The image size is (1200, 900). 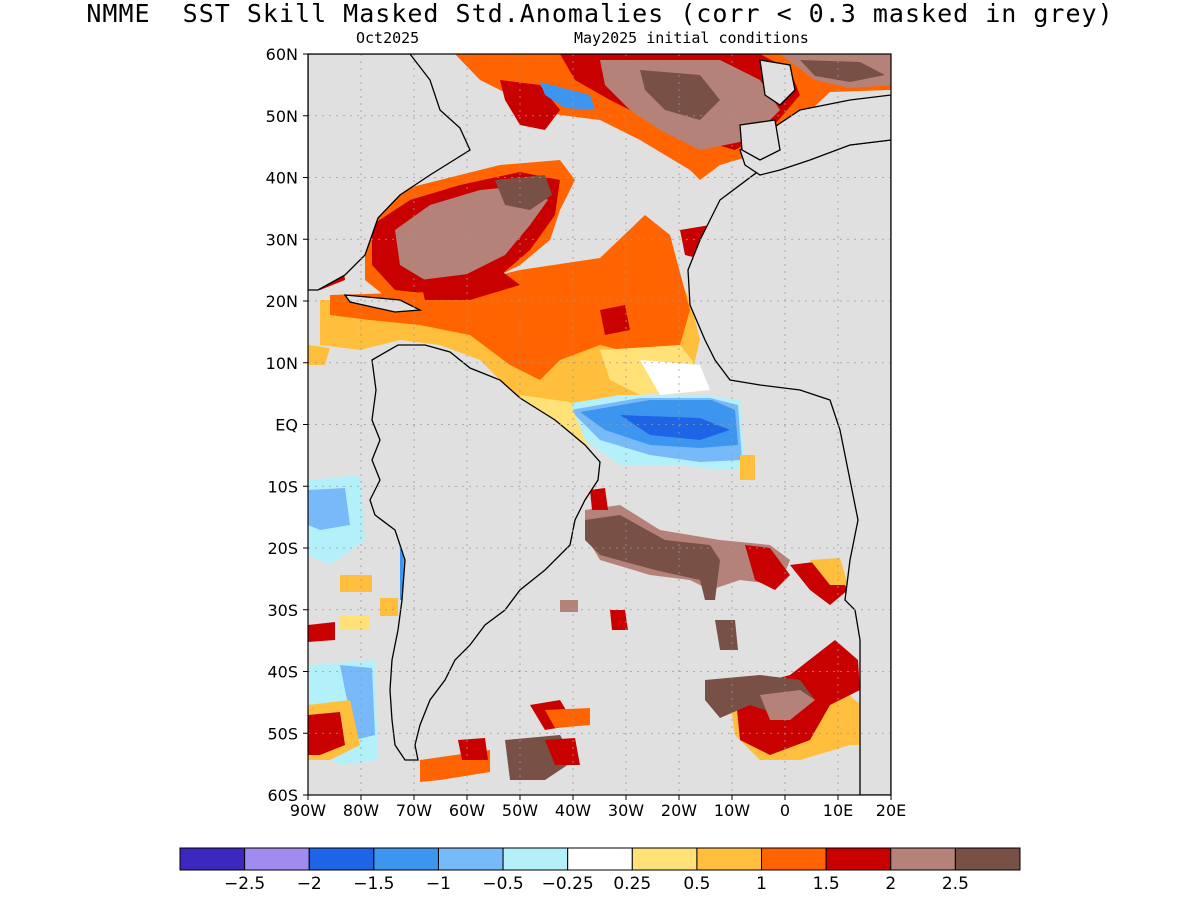 I want to click on longitude-axis: 90W 80W 70W 60W 50W 40W 30W 20W 10W 0 10E 20E, so click(x=598, y=807).